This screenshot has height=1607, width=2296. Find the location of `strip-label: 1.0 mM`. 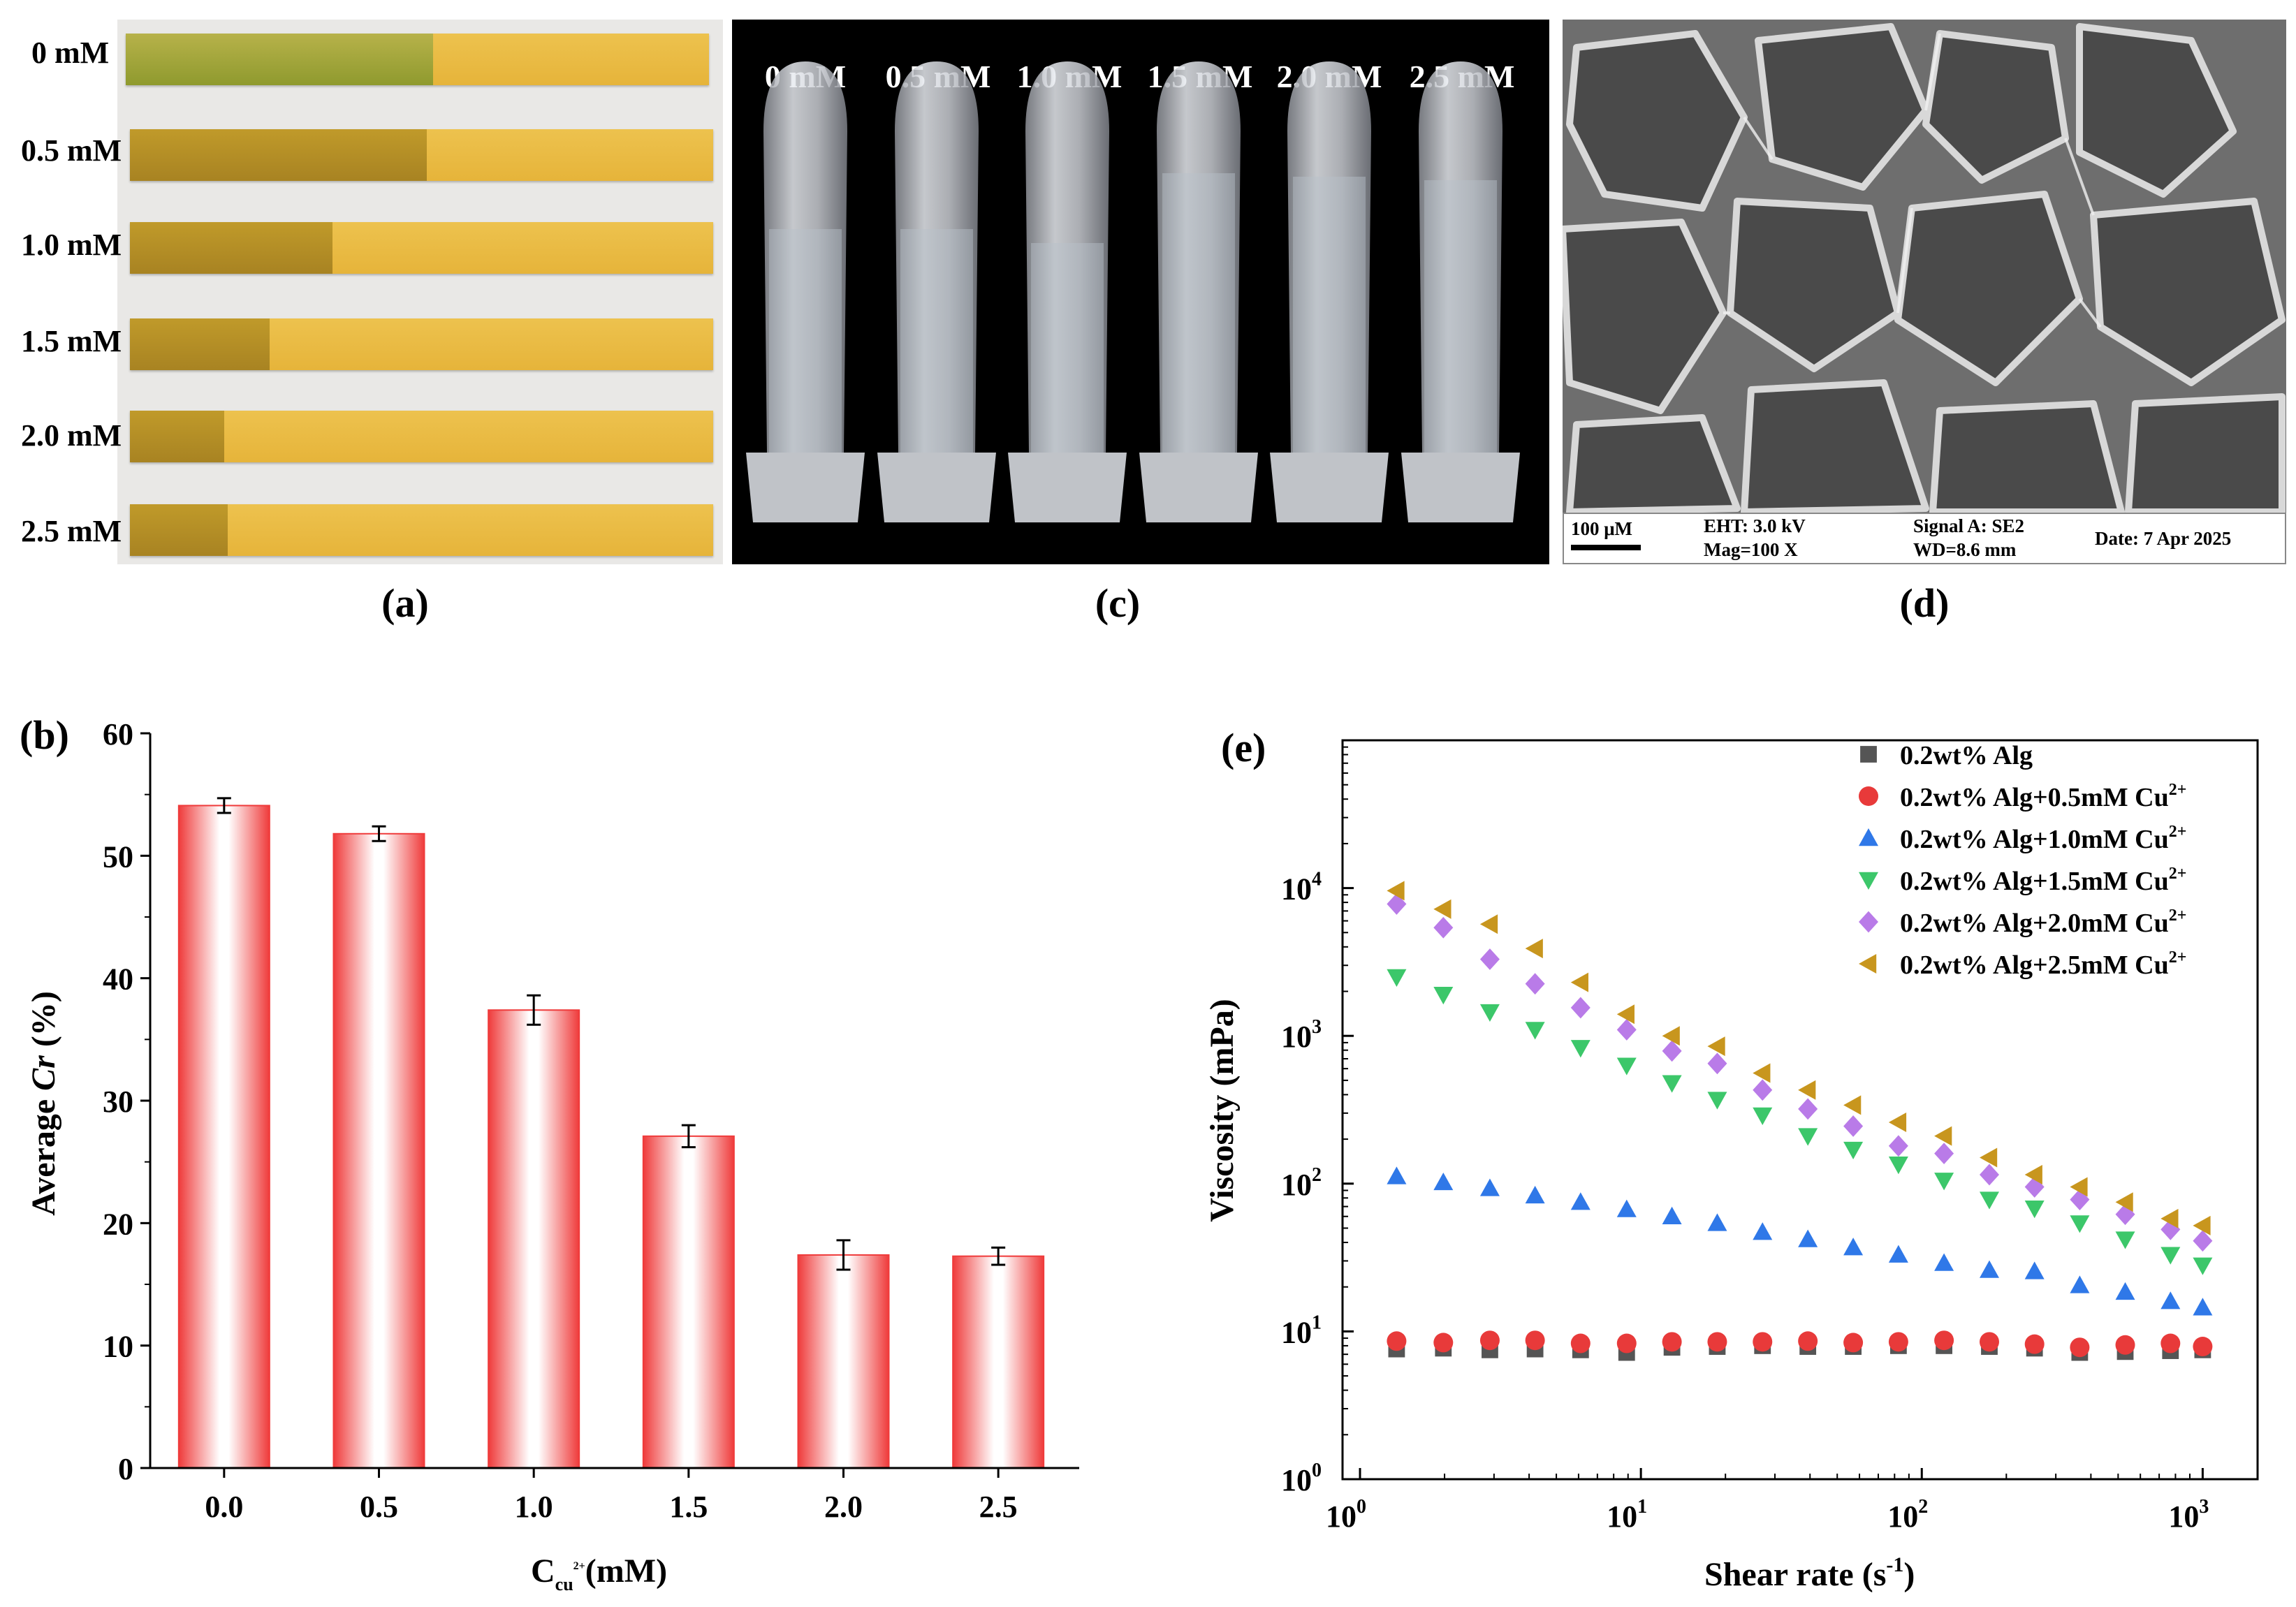

strip-label: 1.0 mM is located at coordinates (71, 245).